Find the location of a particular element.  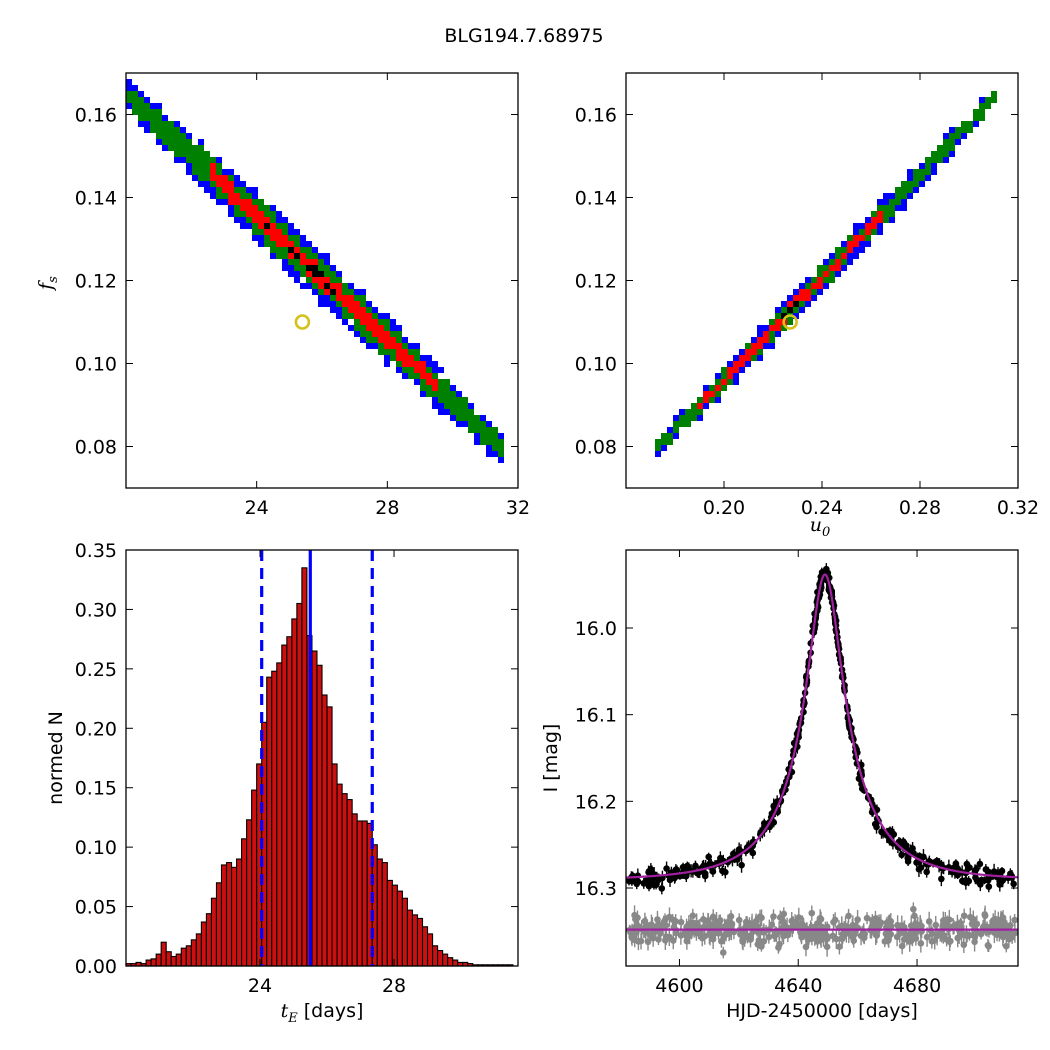

posterior-cells is located at coordinates (826, 274).